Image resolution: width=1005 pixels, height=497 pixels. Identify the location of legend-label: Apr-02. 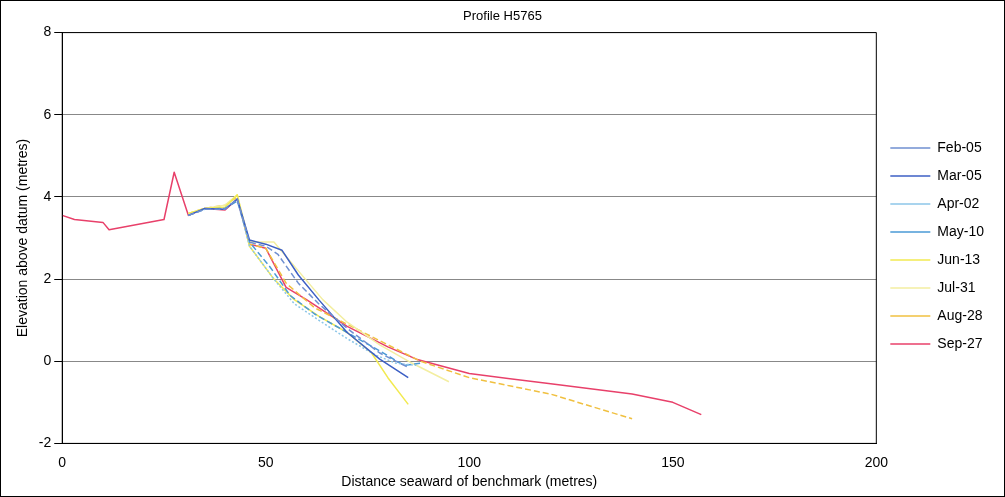
(958, 202).